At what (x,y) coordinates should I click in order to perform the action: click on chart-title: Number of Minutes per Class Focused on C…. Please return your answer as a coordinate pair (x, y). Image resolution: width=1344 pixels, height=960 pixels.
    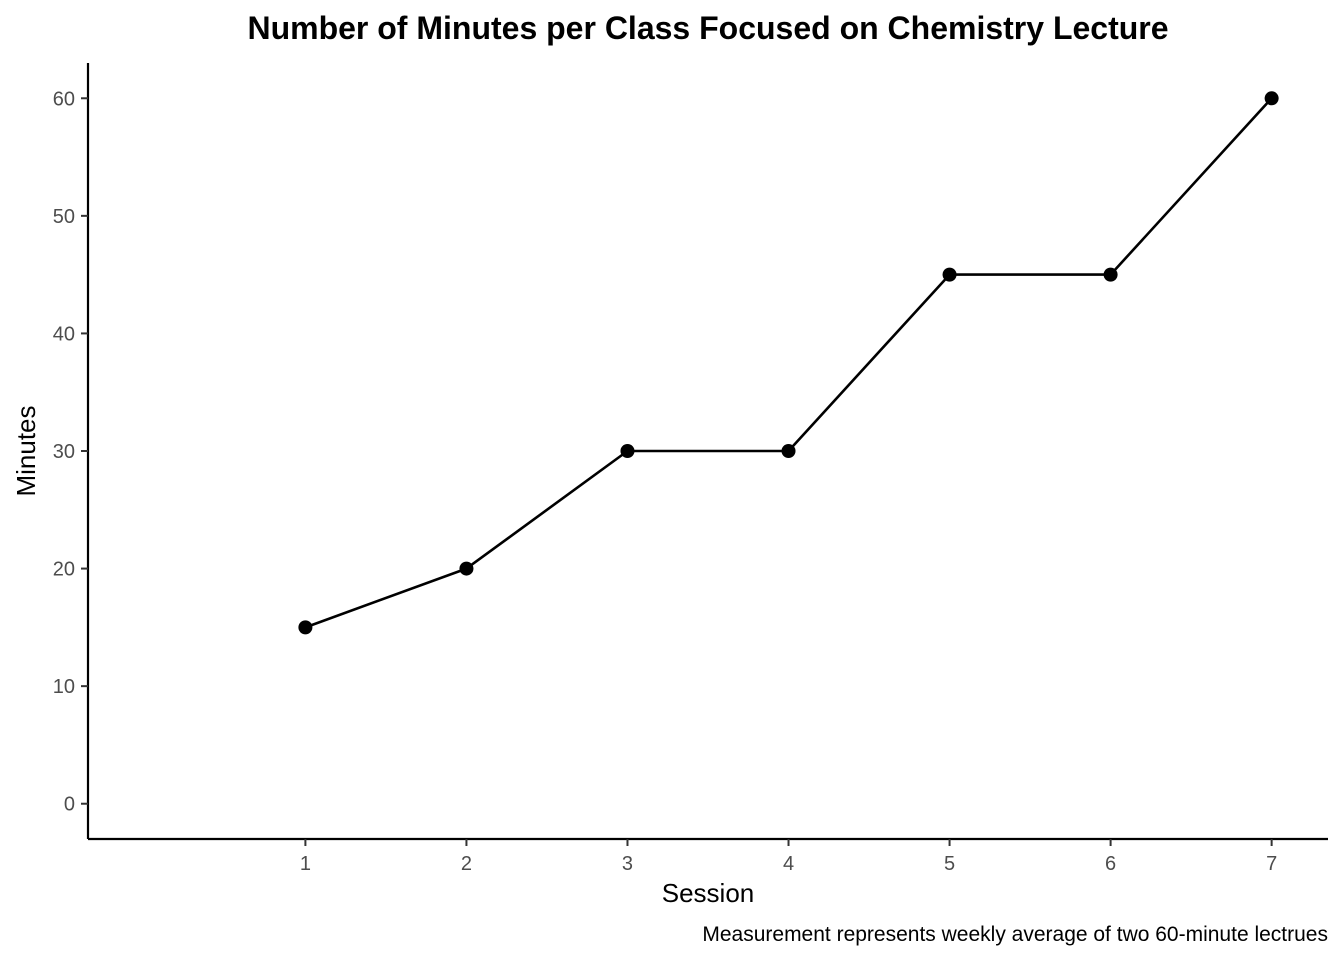
    Looking at the image, I should click on (707, 28).